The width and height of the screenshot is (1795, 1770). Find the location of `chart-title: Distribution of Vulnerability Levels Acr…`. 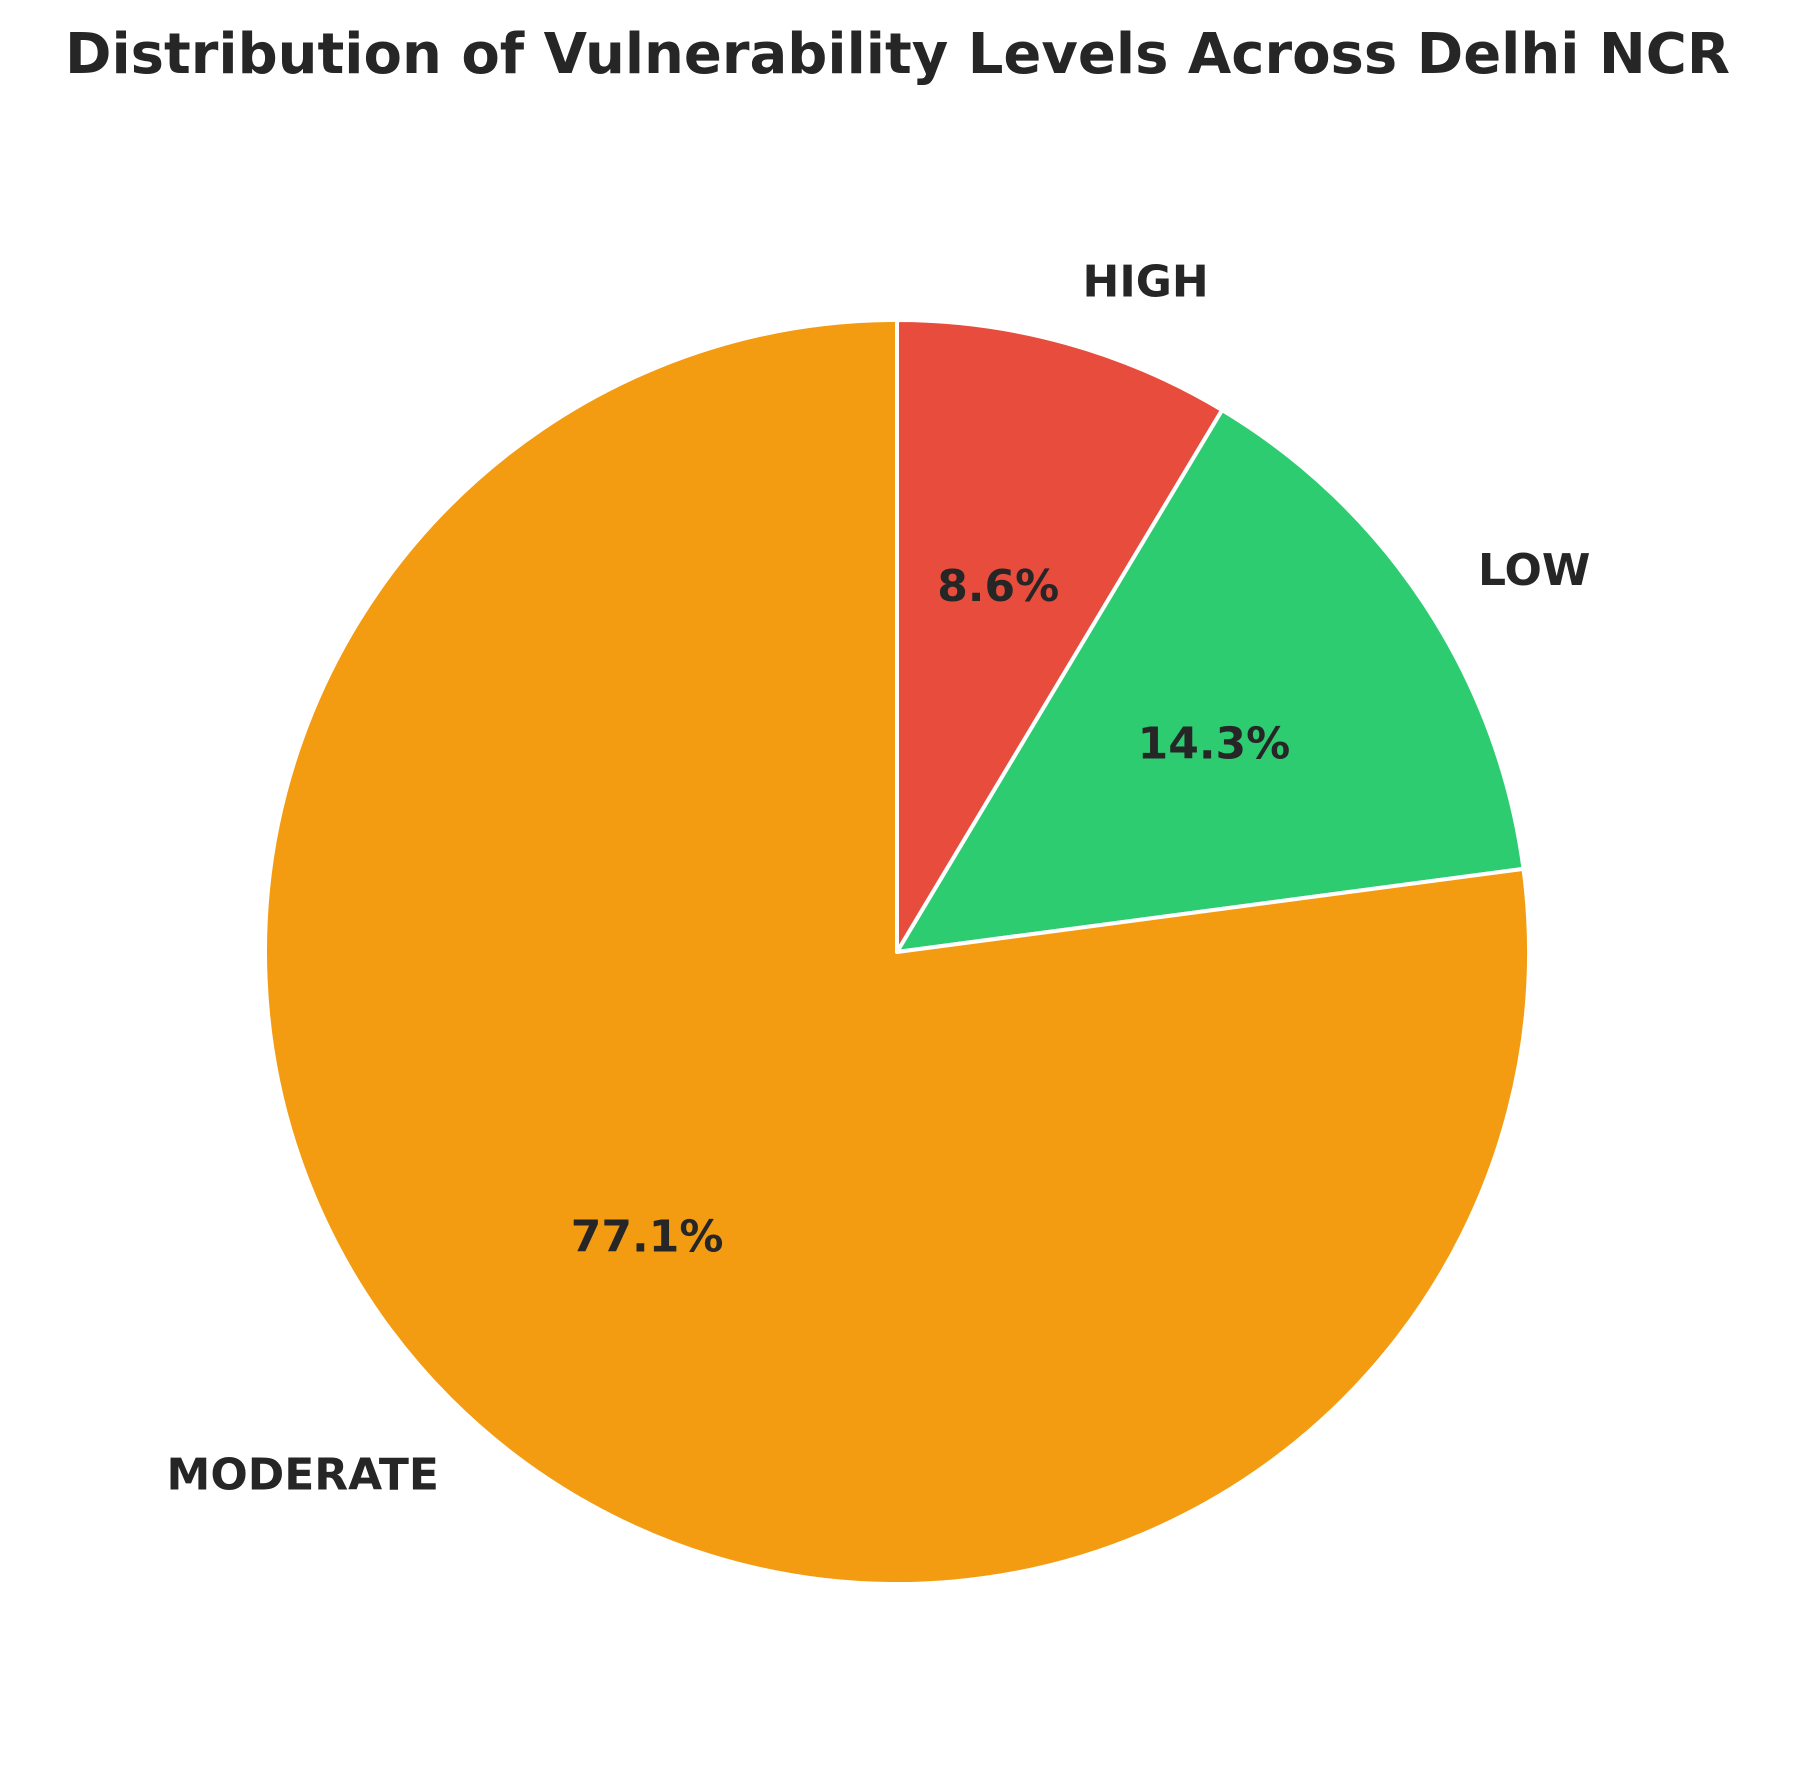

chart-title: Distribution of Vulnerability Levels Acr… is located at coordinates (897, 54).